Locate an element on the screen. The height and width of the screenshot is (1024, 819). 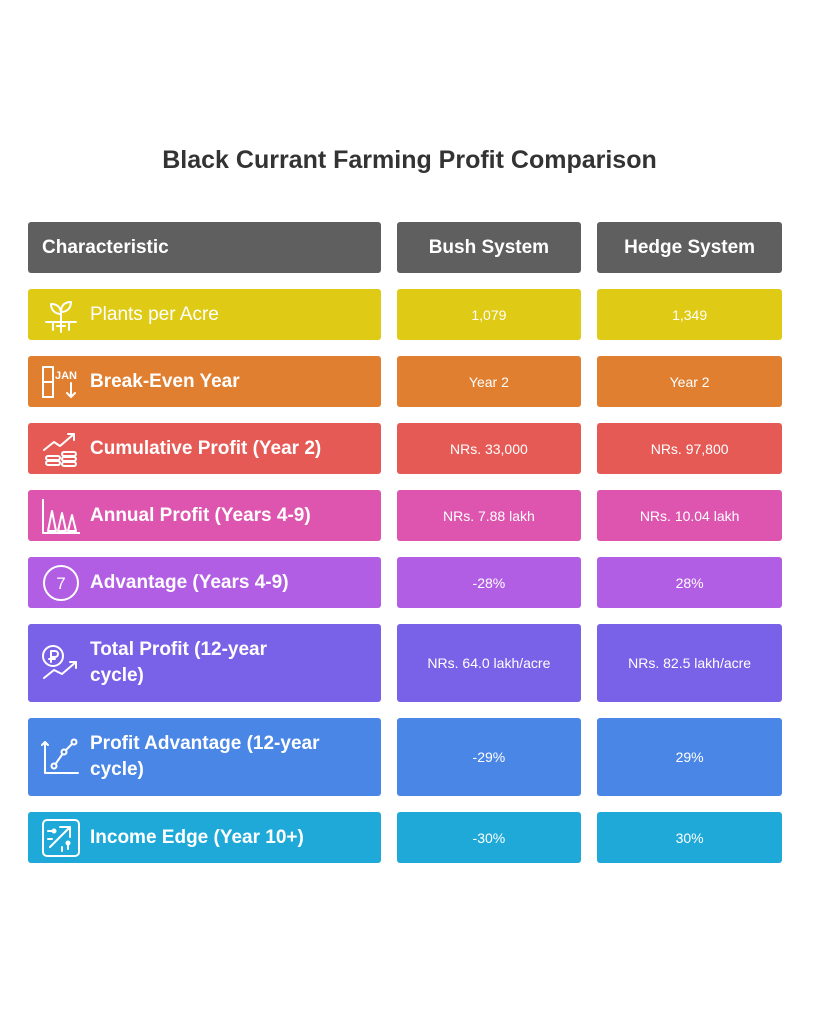
characteristic-label: Income Edge (Year 10+) is located at coordinates (197, 837).